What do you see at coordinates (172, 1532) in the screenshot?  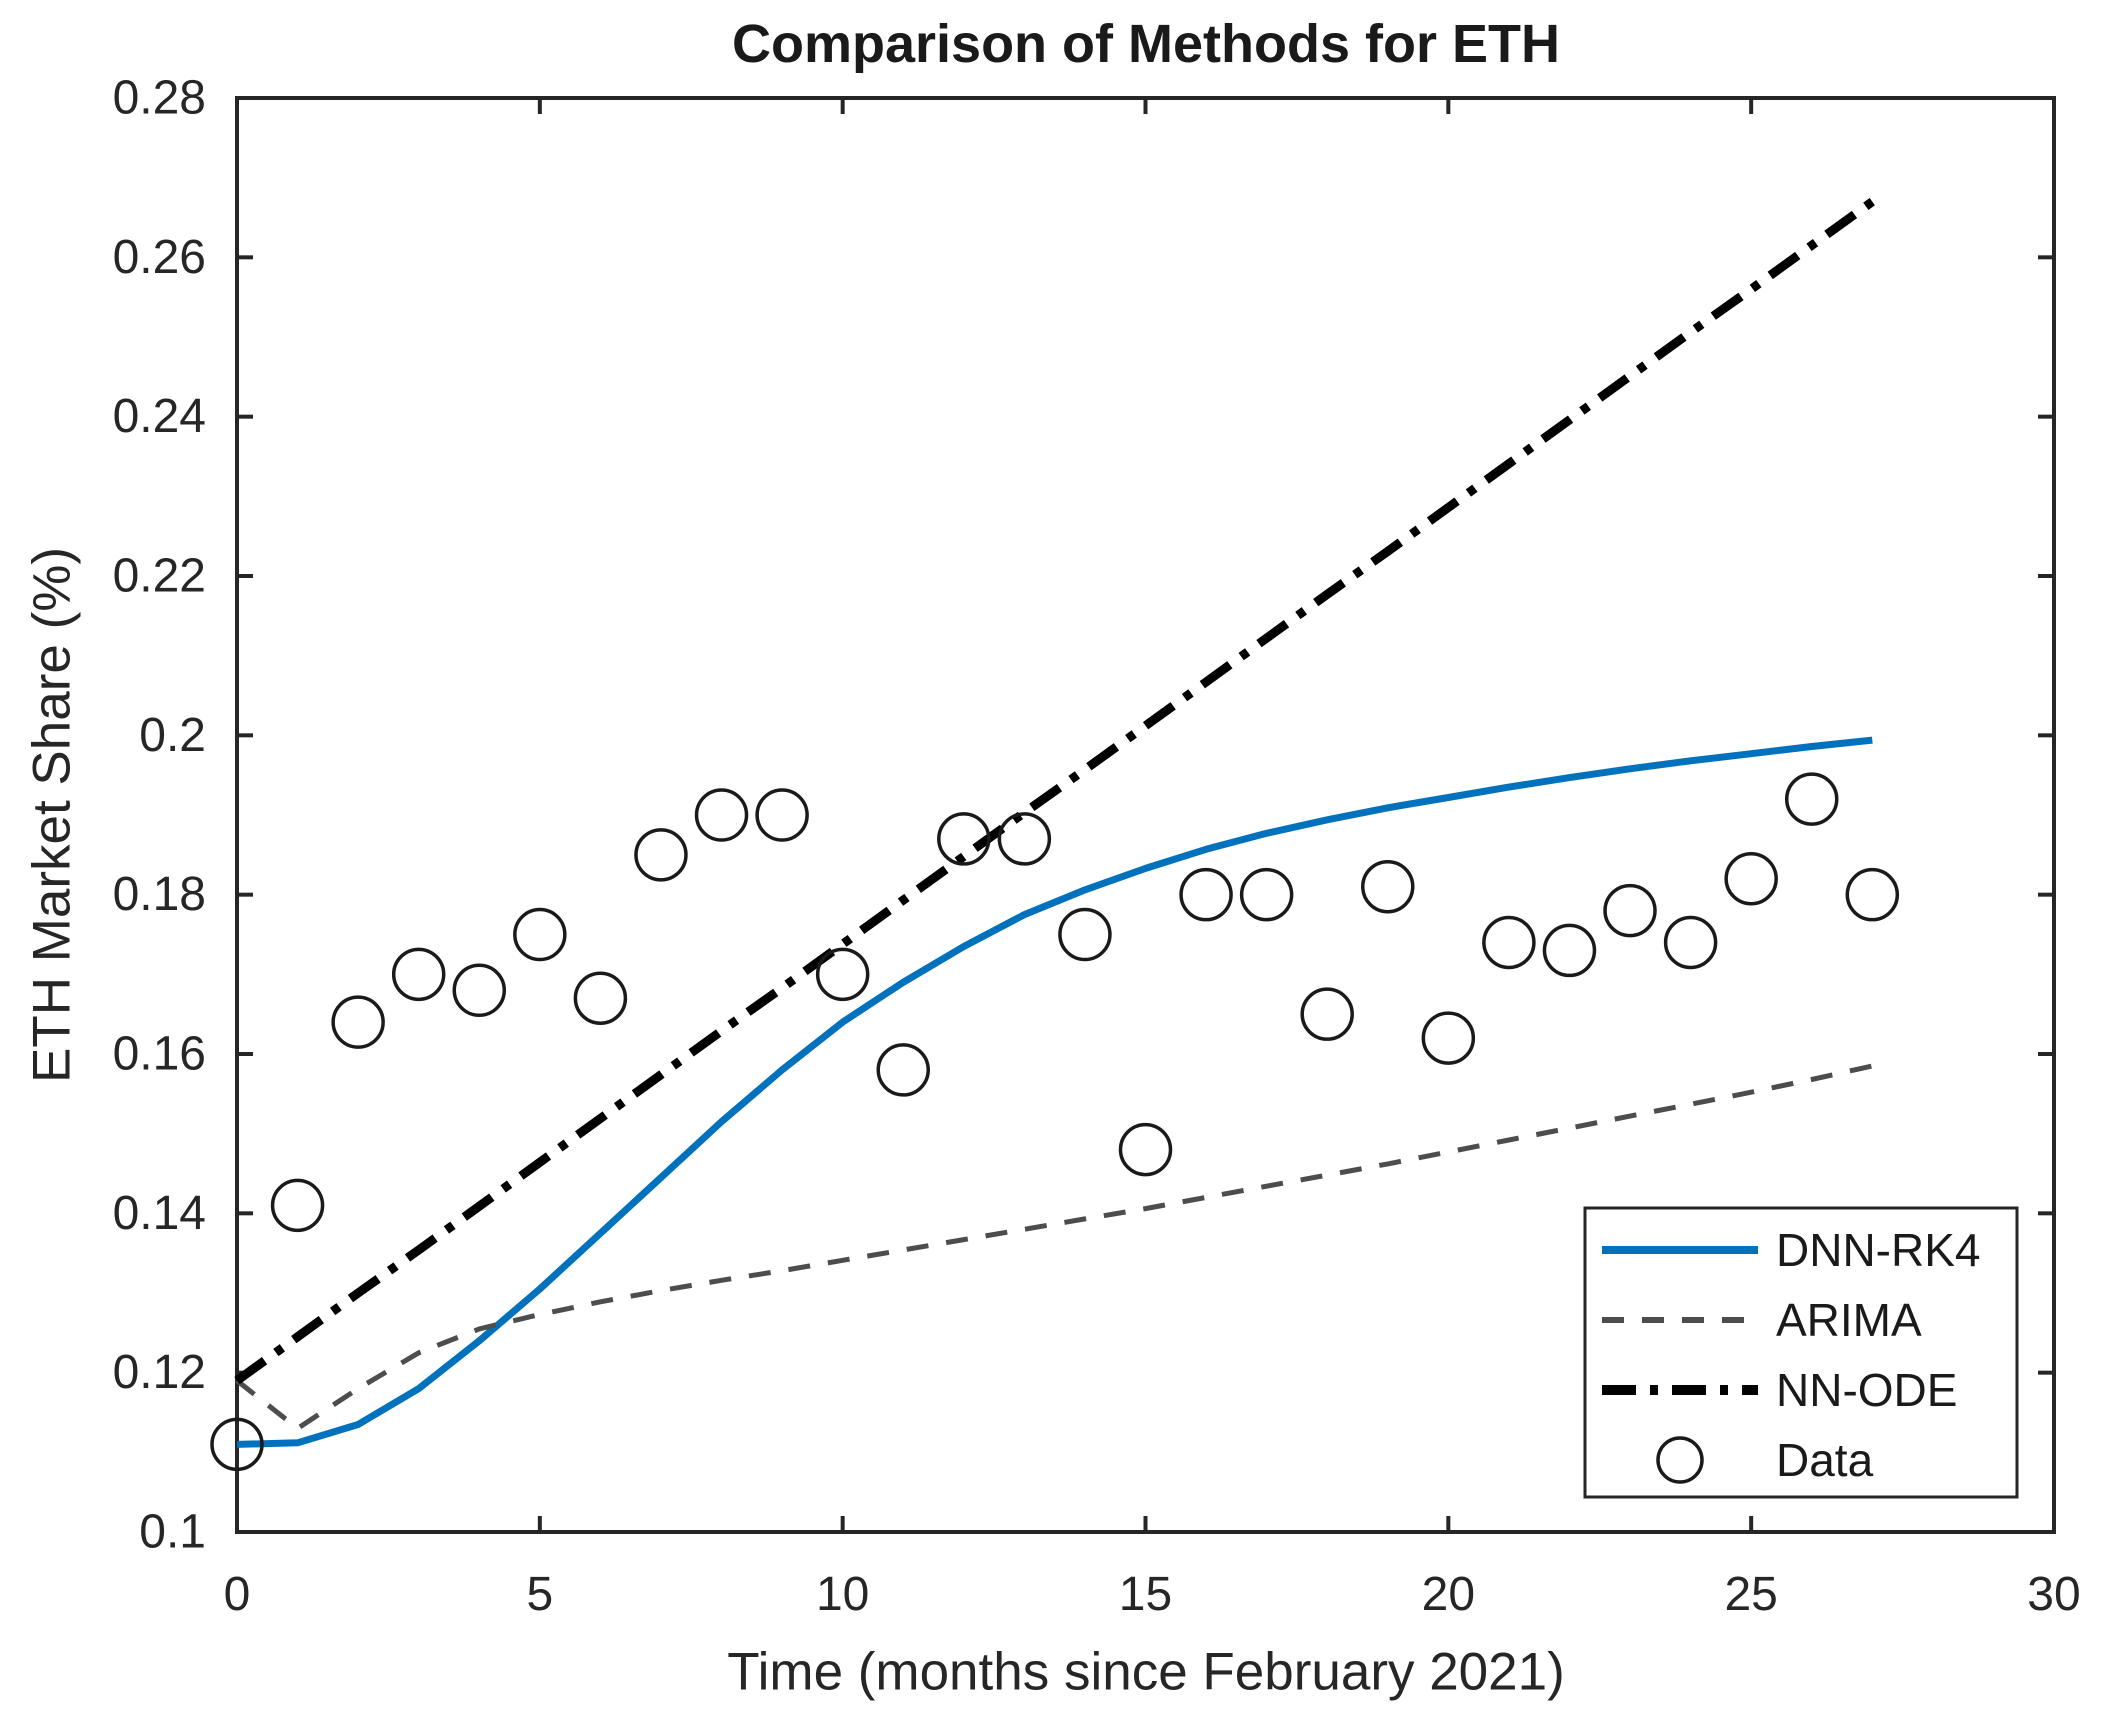 I see `y-tick-label: 0.1` at bounding box center [172, 1532].